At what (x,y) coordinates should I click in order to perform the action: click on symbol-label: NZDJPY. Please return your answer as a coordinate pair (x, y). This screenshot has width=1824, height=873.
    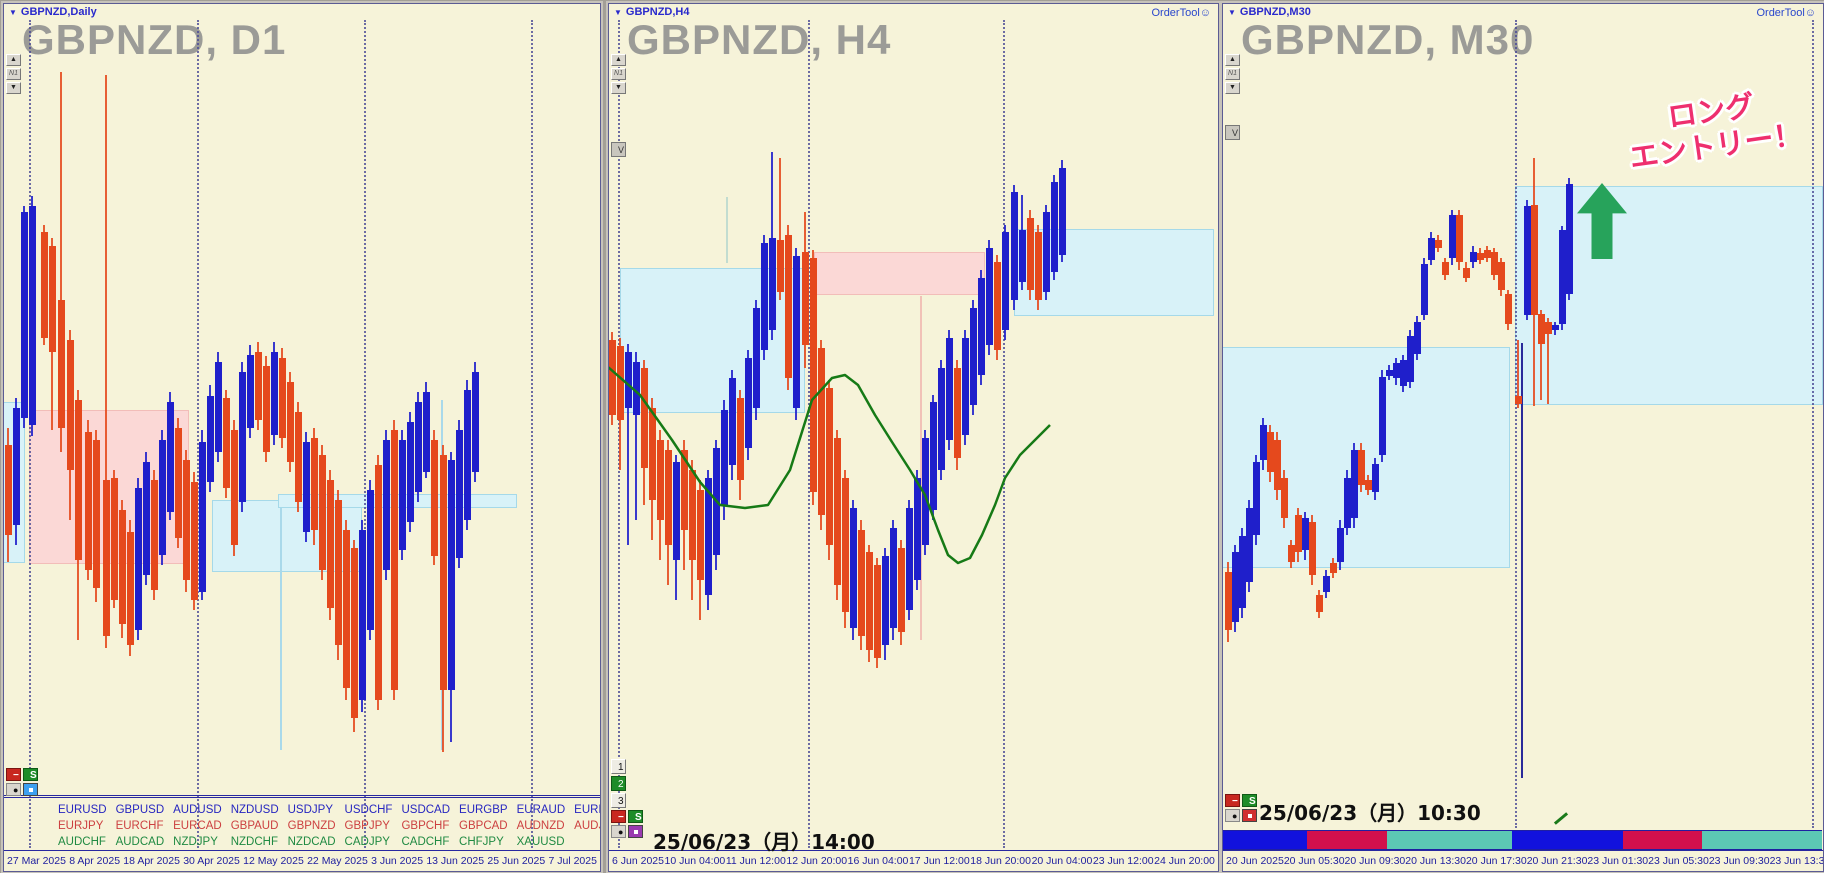
    Looking at the image, I should click on (195, 842).